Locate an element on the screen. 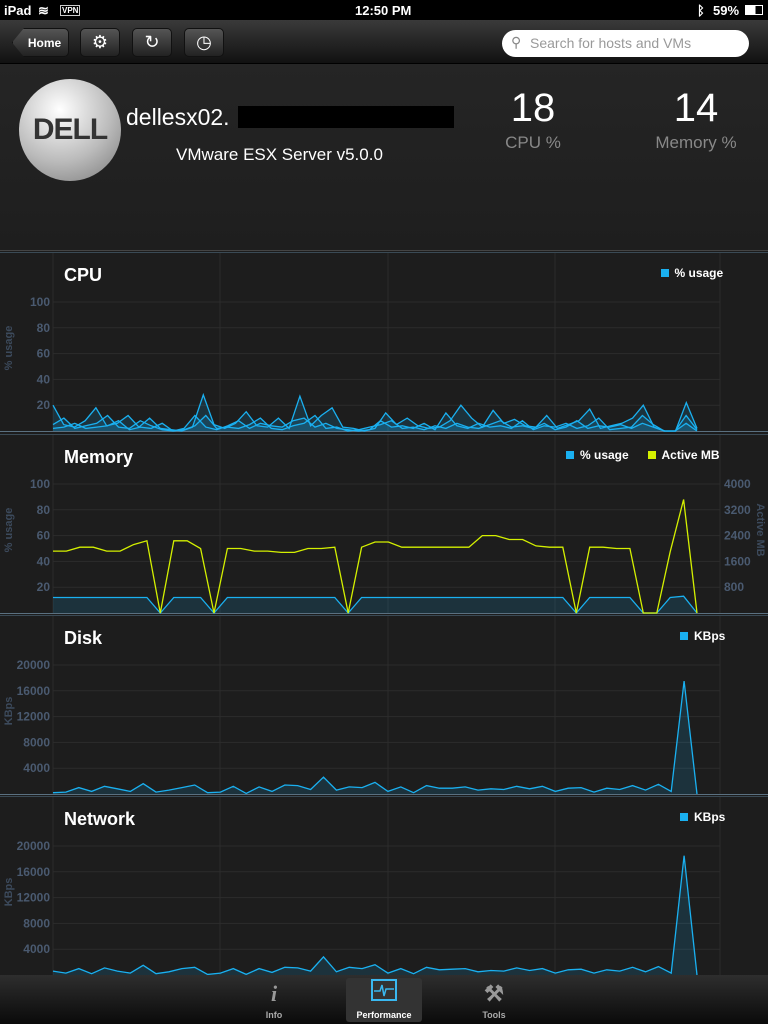 The width and height of the screenshot is (768, 1024). info-icon: i is located at coordinates (274, 993).